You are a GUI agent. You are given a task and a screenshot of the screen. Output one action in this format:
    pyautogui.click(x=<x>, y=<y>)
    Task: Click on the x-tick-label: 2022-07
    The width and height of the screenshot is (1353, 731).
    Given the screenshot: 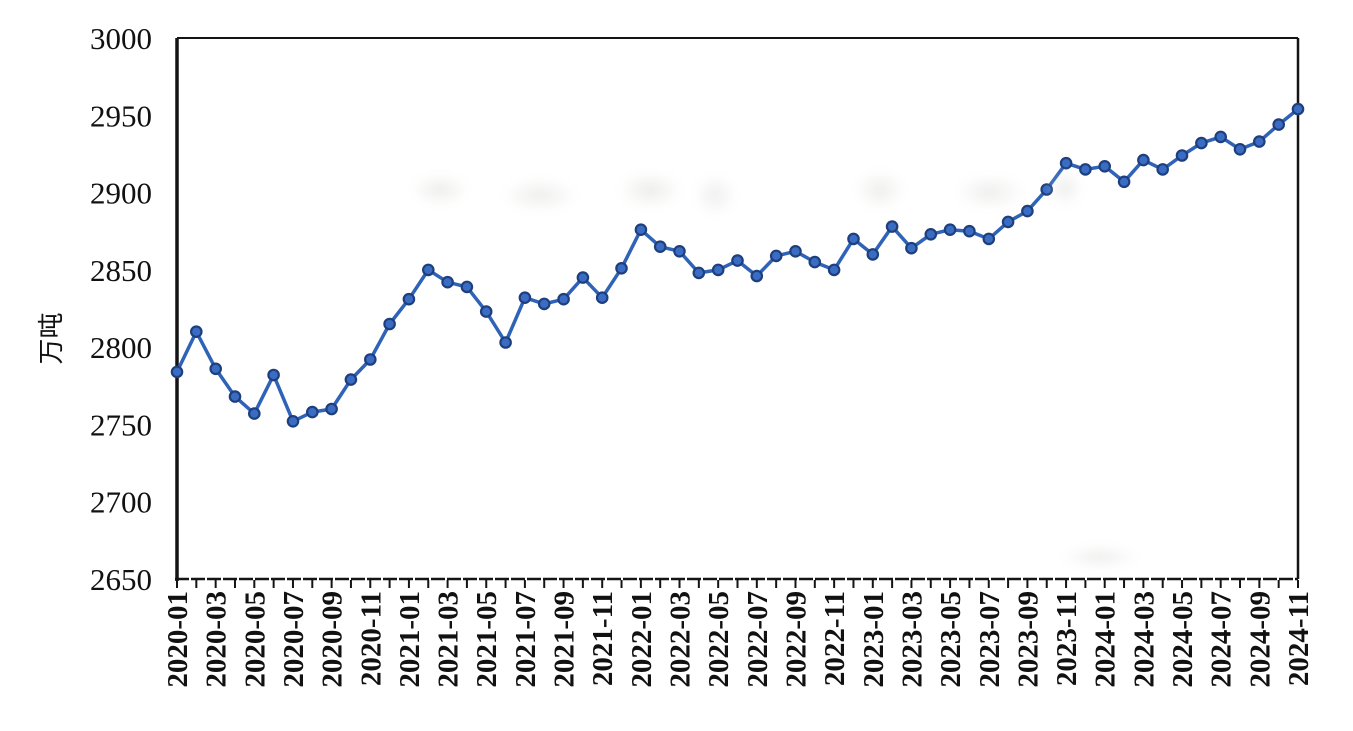 What is the action you would take?
    pyautogui.click(x=758, y=639)
    